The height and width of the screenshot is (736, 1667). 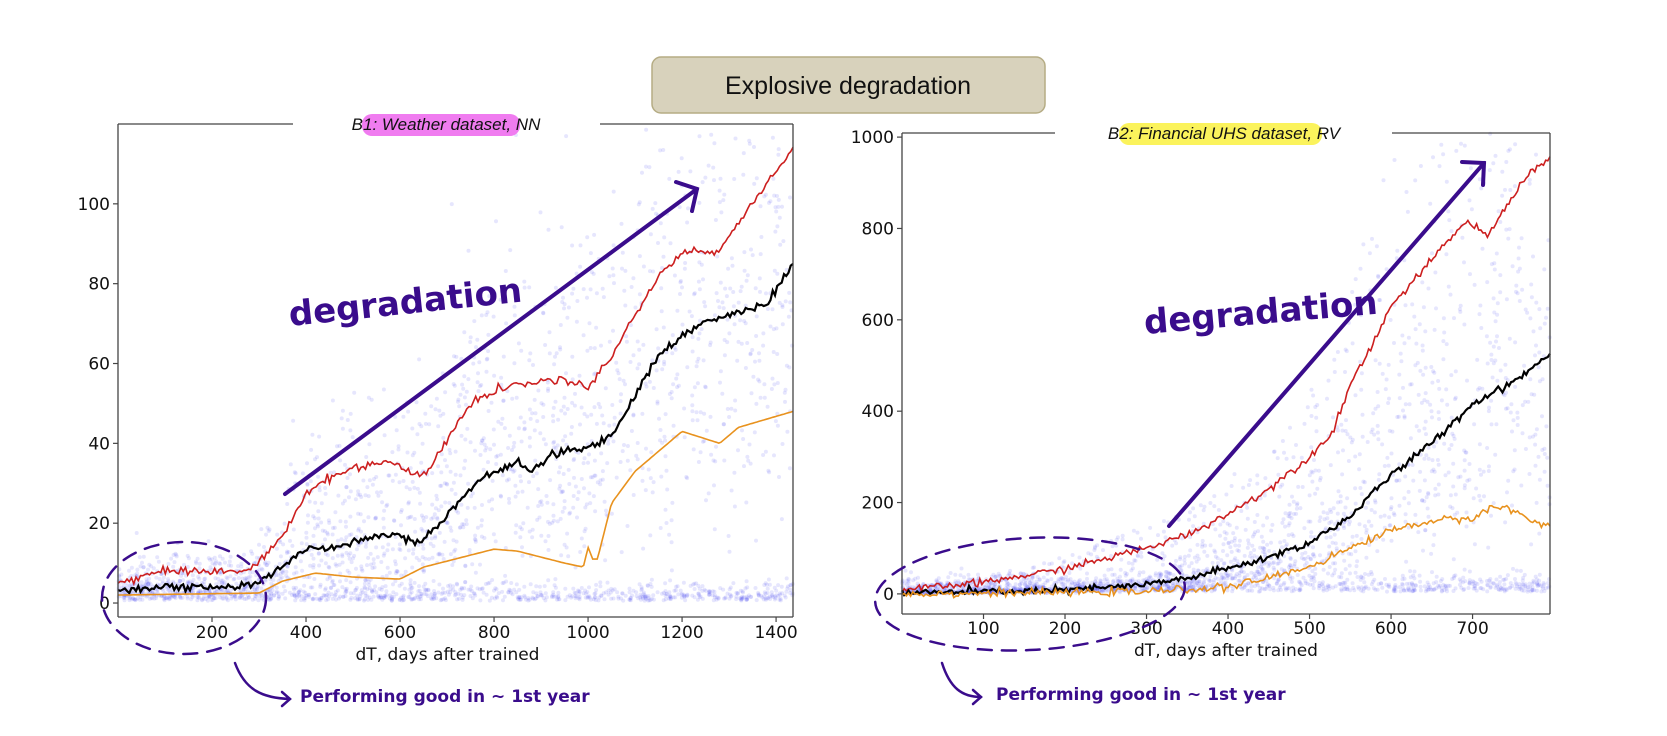 What do you see at coordinates (497, 630) in the screenshot?
I see `x-ticks: 200 400 600 800 1000 1200 1400` at bounding box center [497, 630].